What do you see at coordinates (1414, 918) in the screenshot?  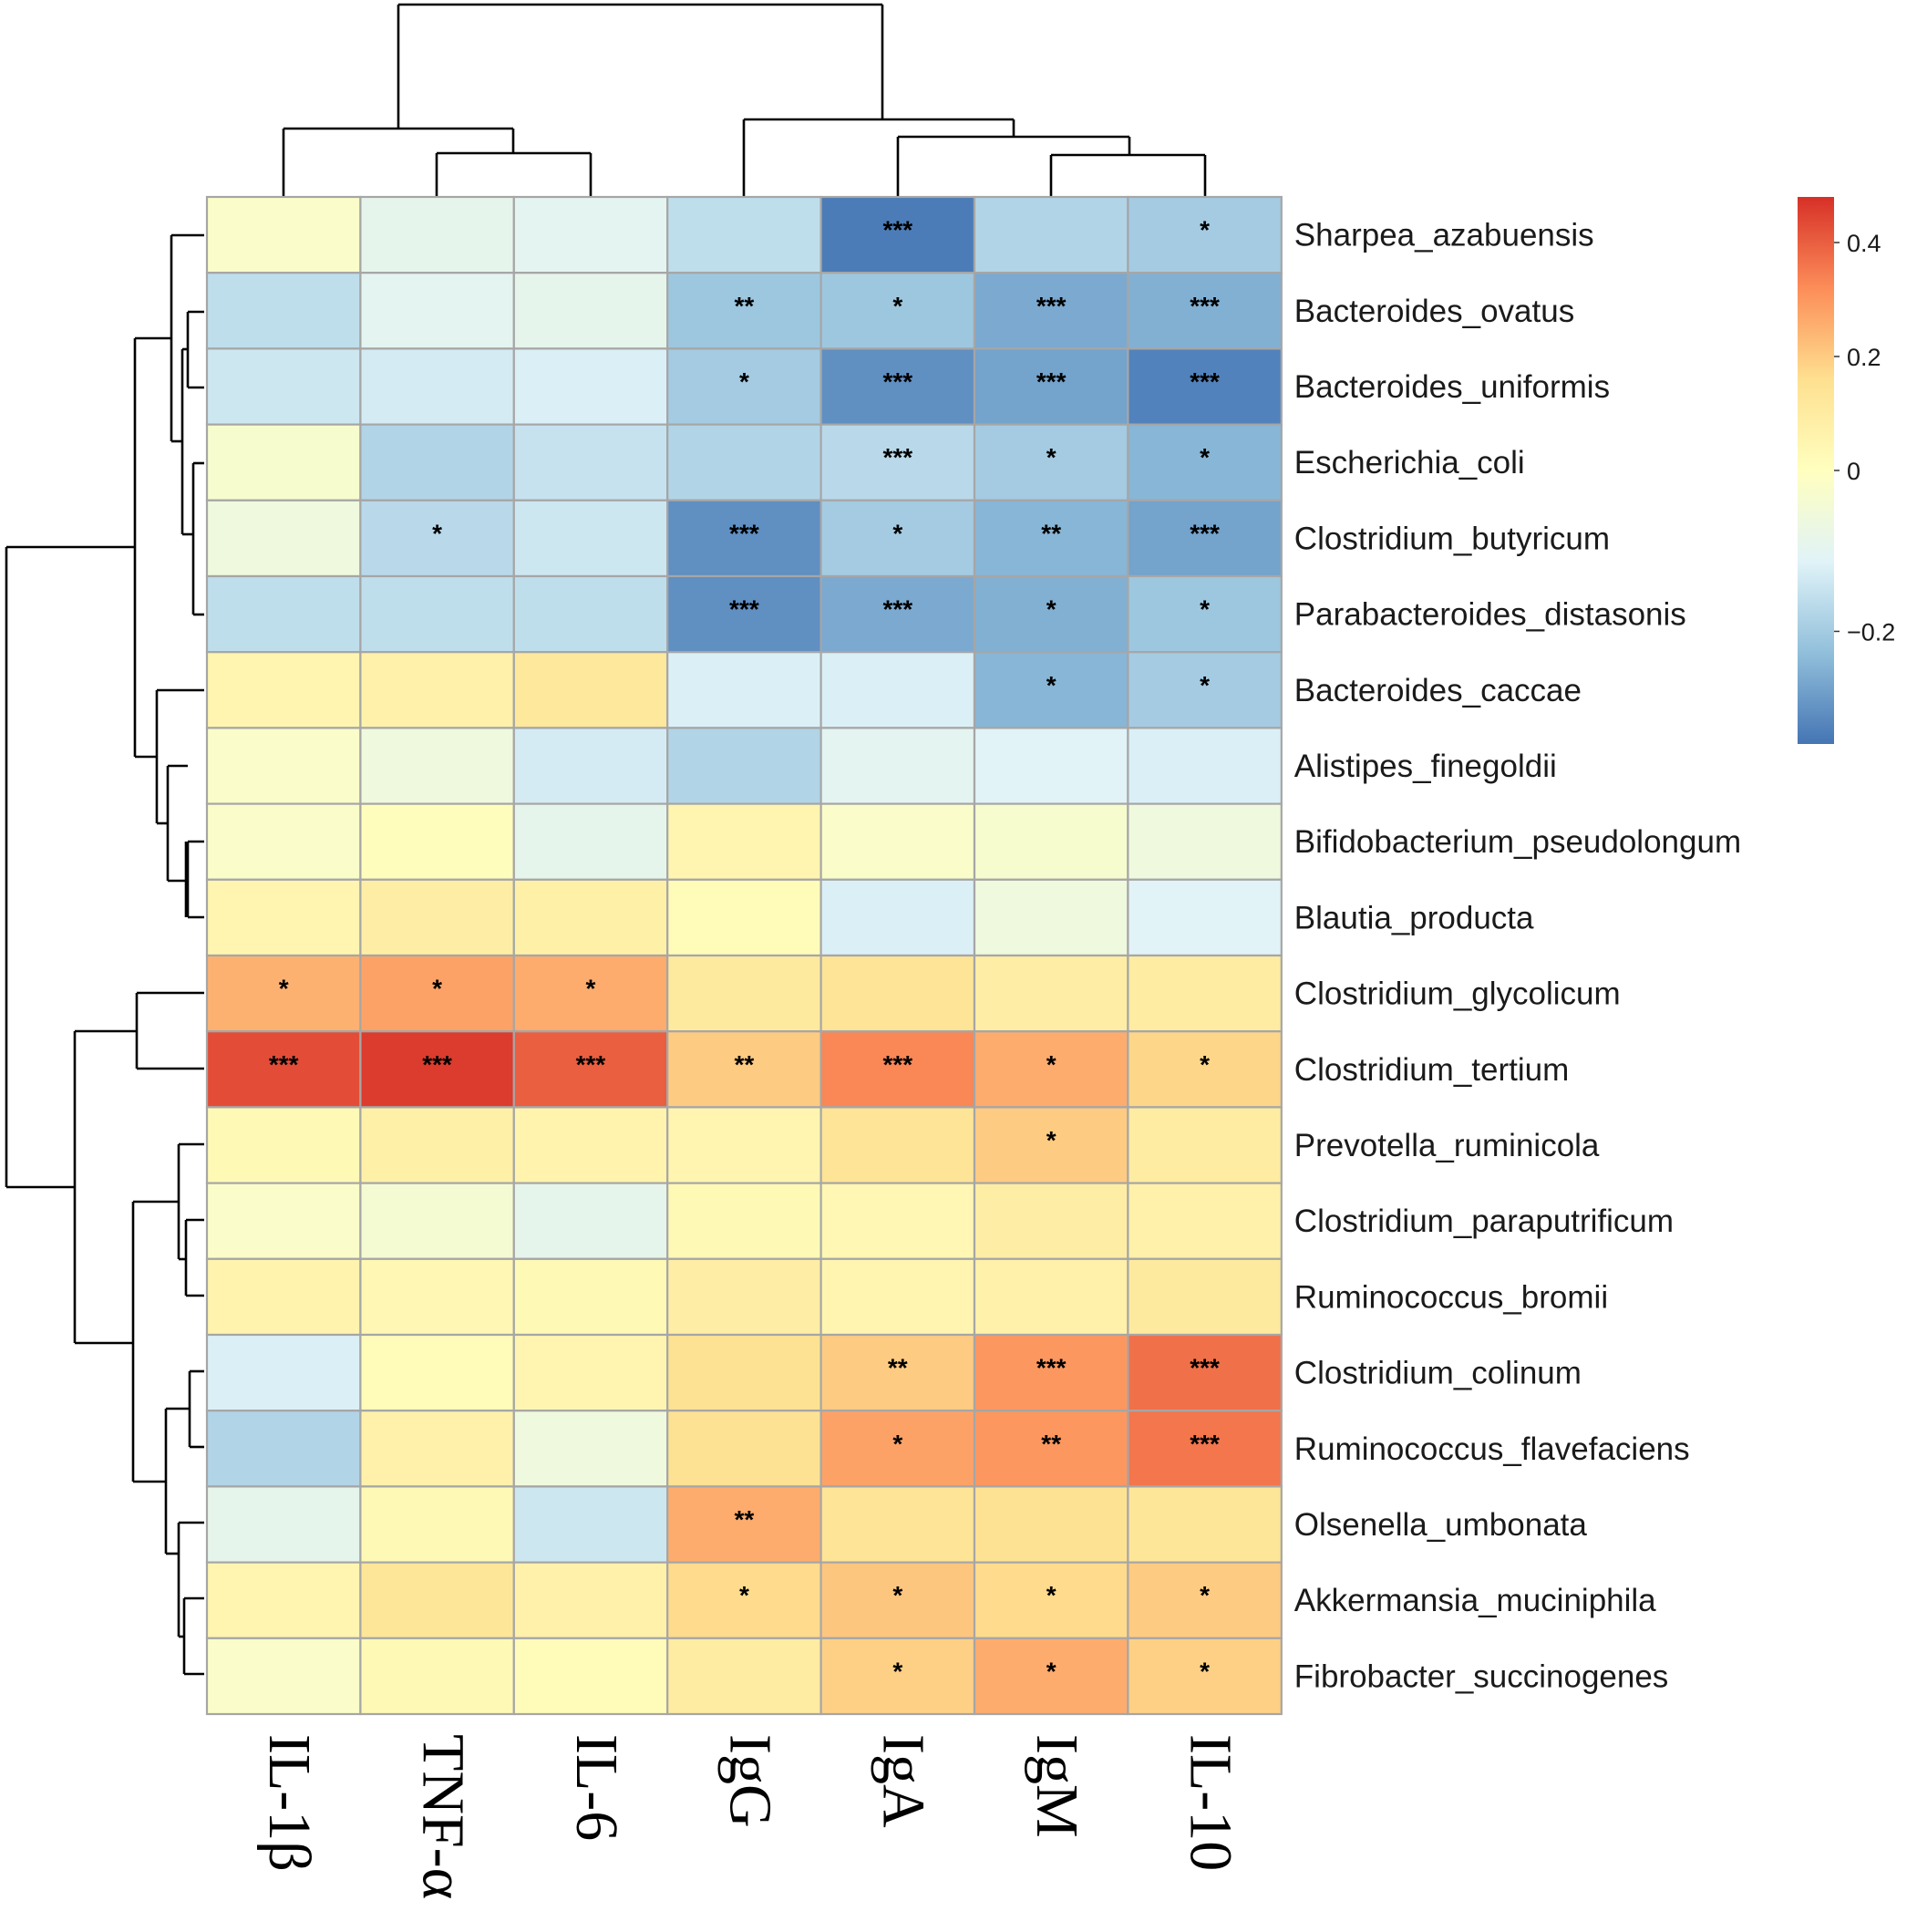 I see `row-label: Blautia_producta` at bounding box center [1414, 918].